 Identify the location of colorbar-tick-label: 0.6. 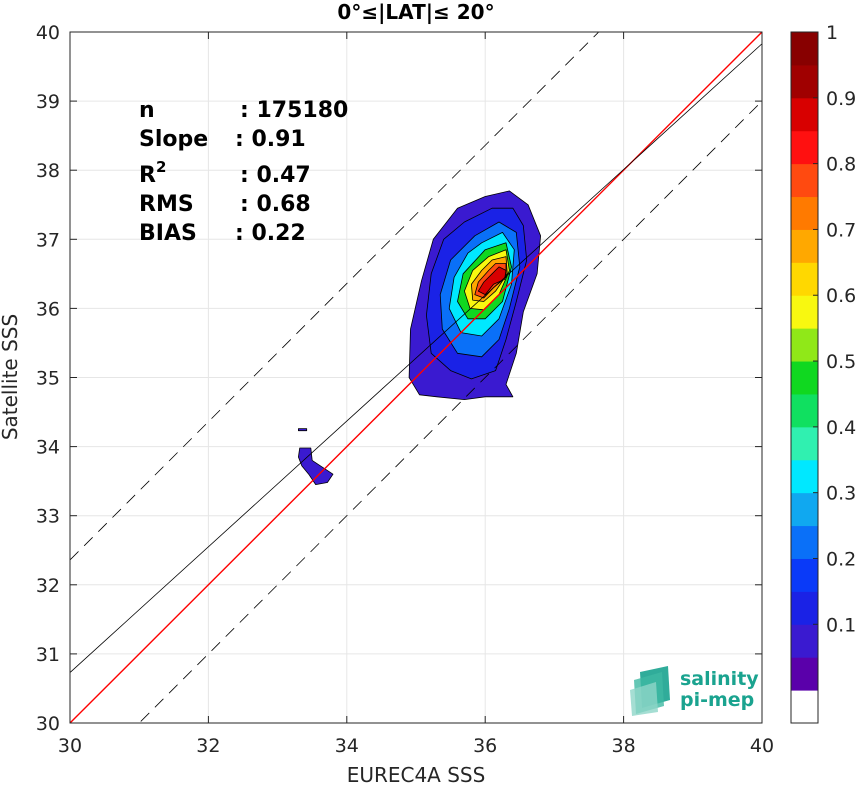
(841, 296).